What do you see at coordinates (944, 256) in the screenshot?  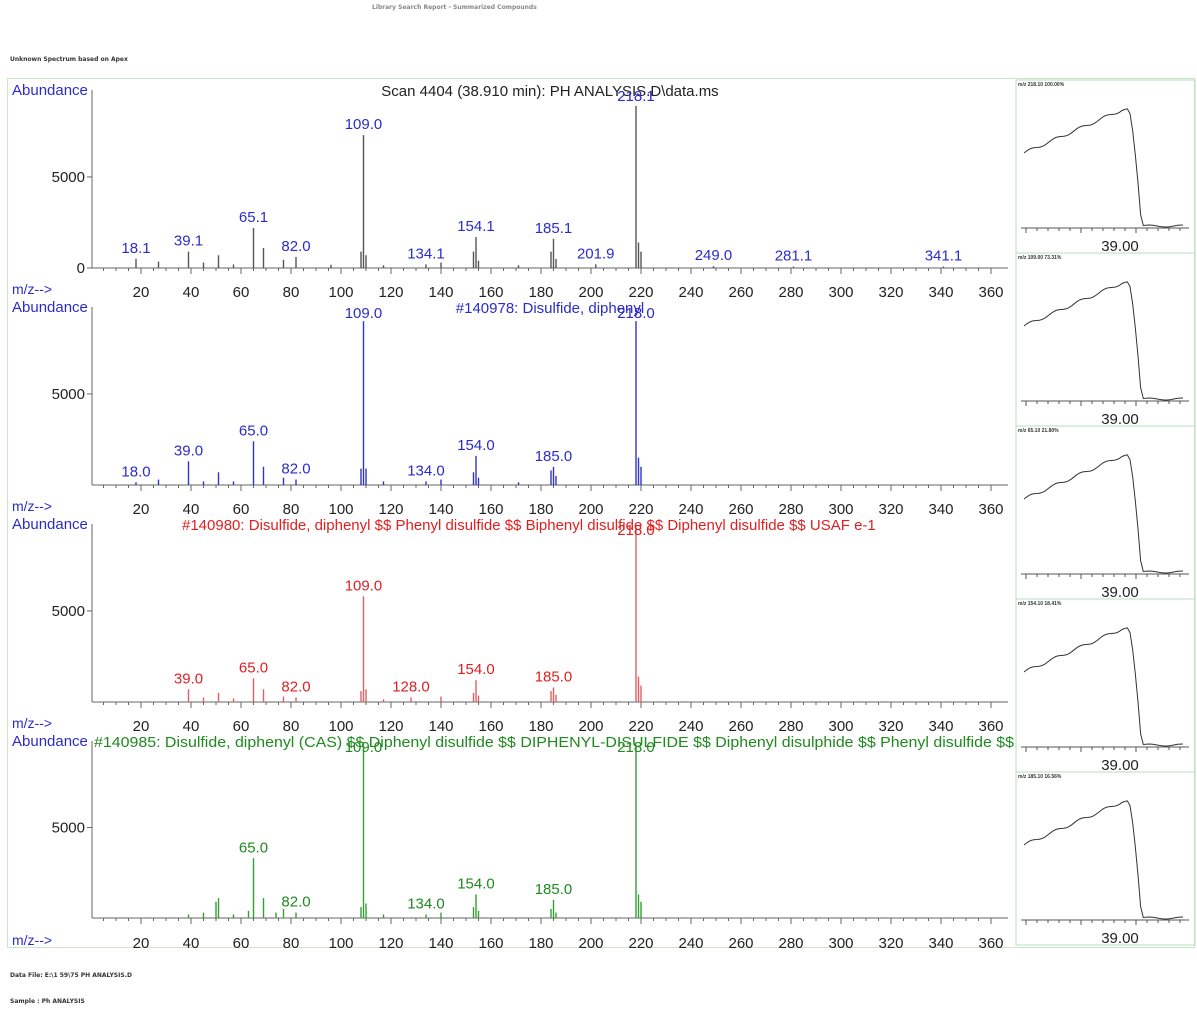 I see `peak-label: 341.1` at bounding box center [944, 256].